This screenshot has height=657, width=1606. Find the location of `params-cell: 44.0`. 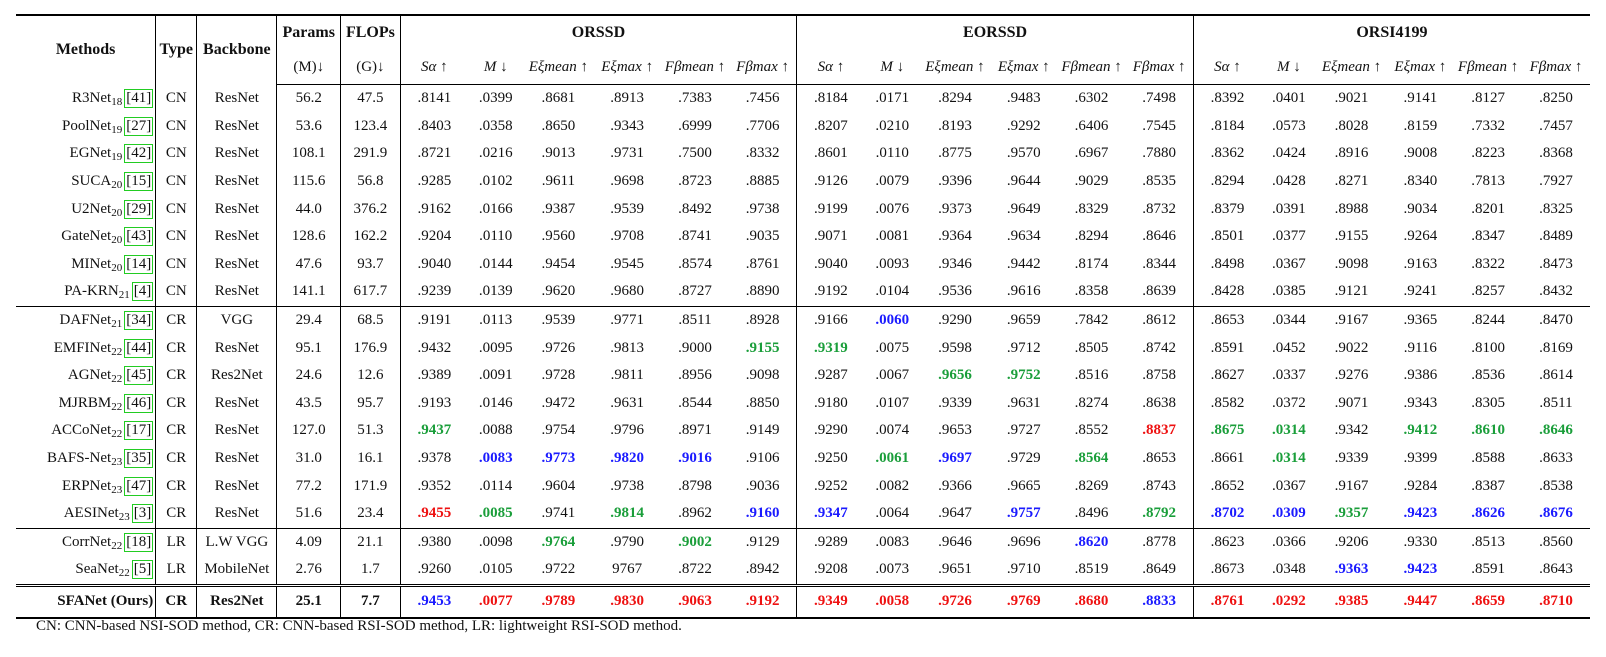

params-cell: 44.0 is located at coordinates (309, 209).